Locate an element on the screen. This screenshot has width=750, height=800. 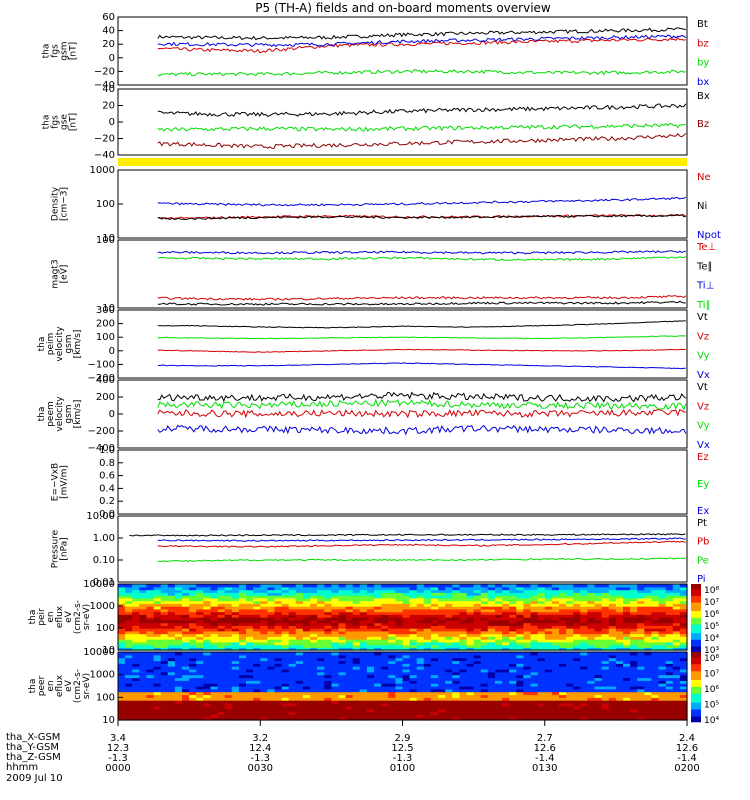
y-axis-label: [nPa] is located at coordinates (65, 548).